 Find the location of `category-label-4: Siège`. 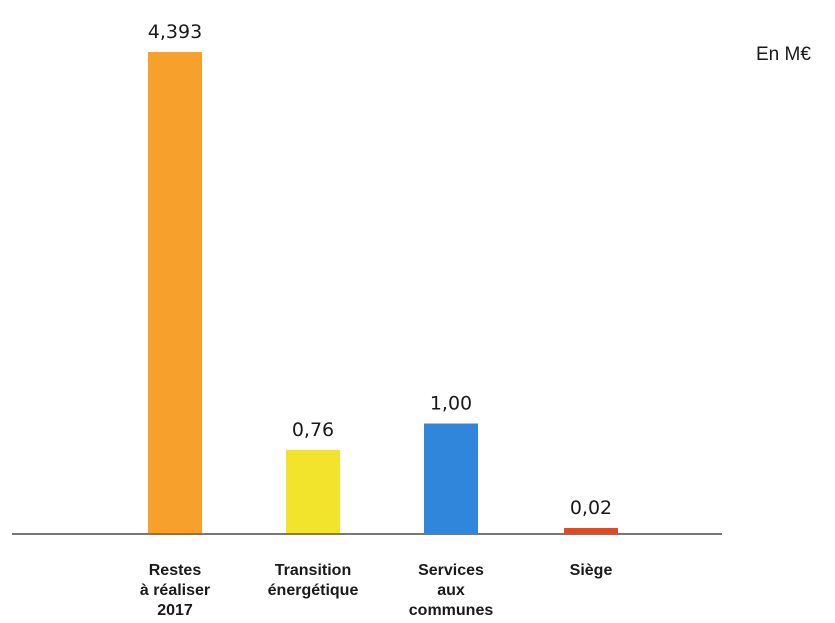

category-label-4: Siège is located at coordinates (591, 570).